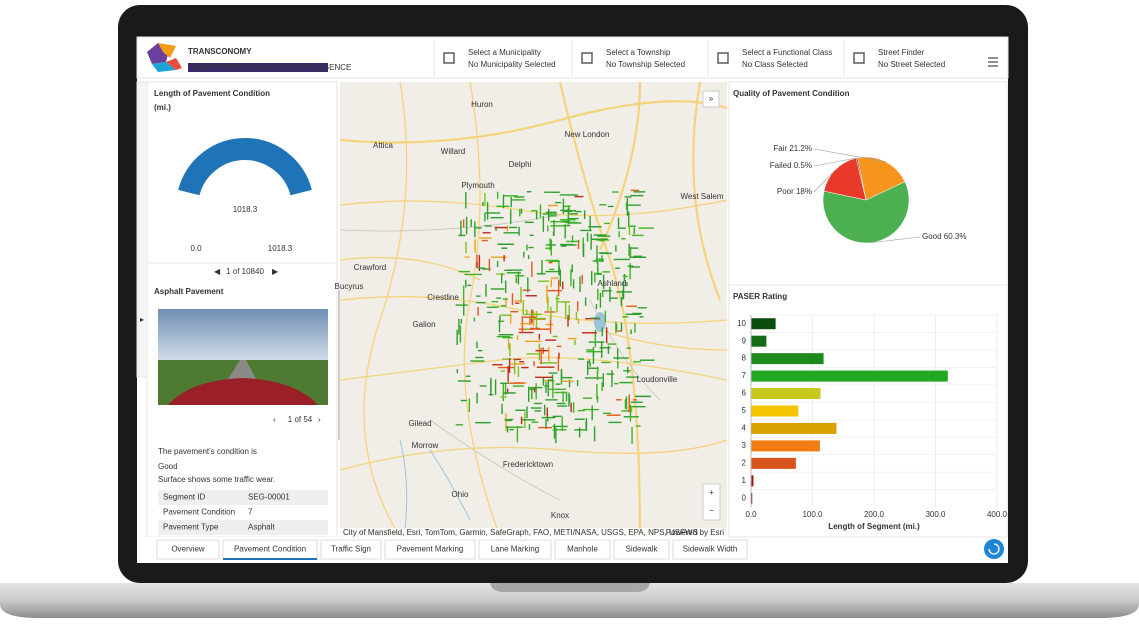  Describe the element at coordinates (744, 445) in the screenshot. I see `y-tick-label: 3` at that location.